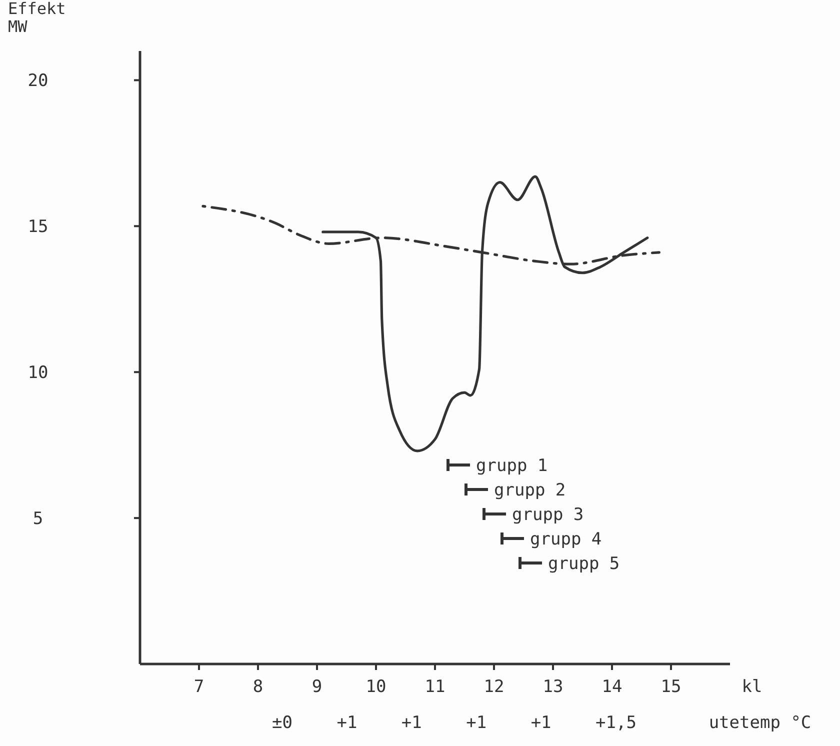  I want to click on annotation: grupp 1, so click(512, 466).